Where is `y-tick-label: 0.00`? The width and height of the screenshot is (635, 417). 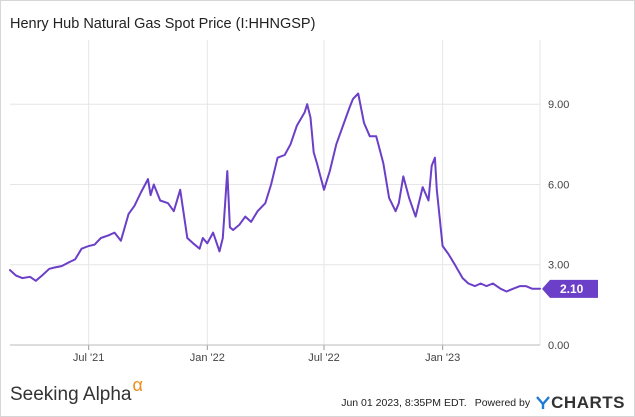 y-tick-label: 0.00 is located at coordinates (558, 346).